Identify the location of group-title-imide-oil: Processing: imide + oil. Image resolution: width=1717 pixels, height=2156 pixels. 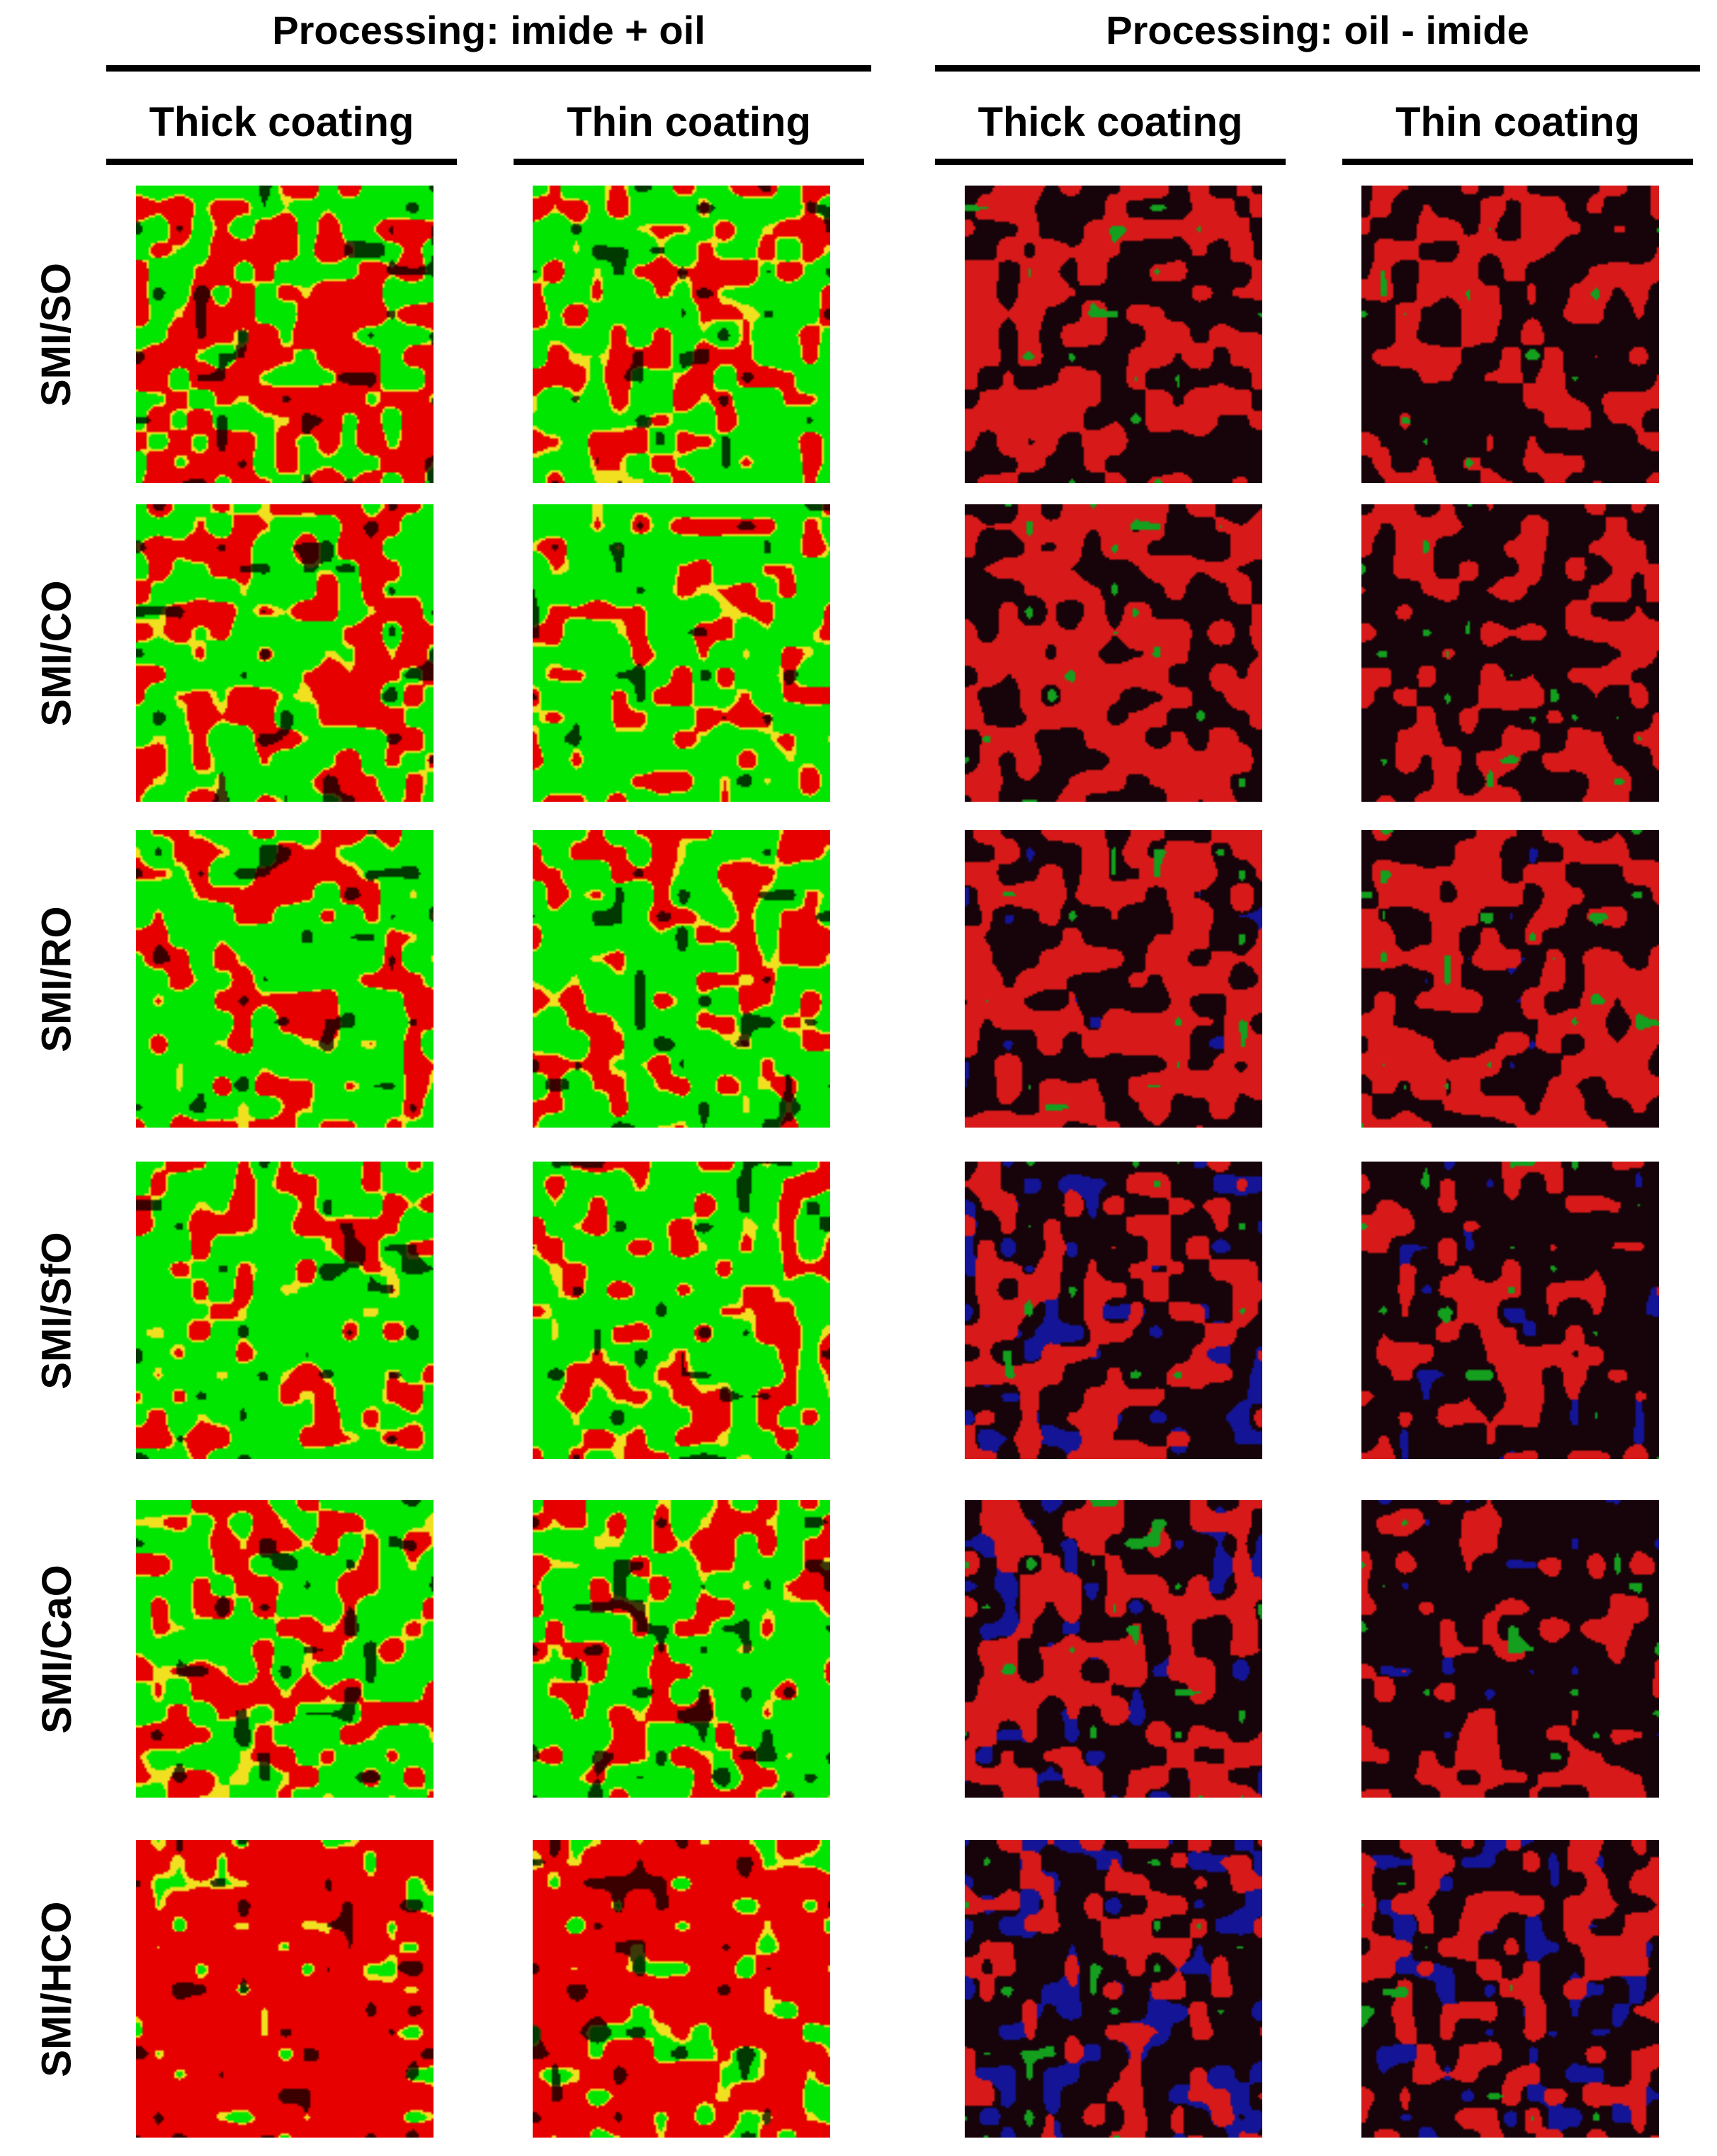
(489, 30).